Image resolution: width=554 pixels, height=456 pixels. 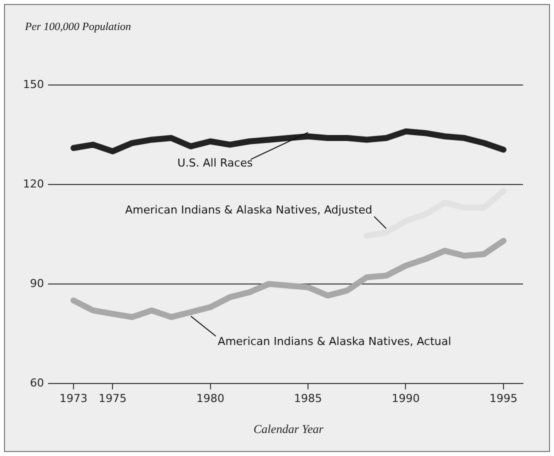 I want to click on x-tick-label: 1975, so click(x=112, y=398).